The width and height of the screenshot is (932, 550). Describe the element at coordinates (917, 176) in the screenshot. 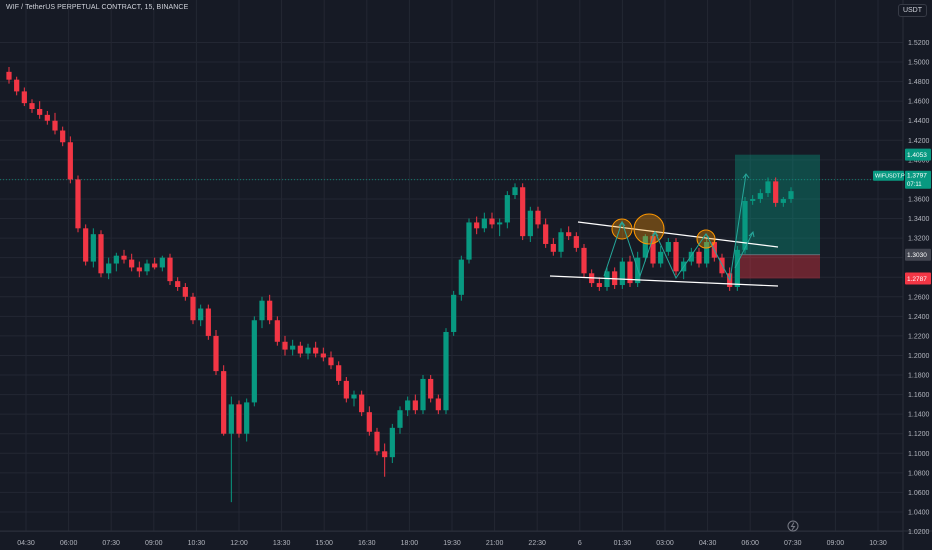

I see `current-price-label: 1.3797` at that location.